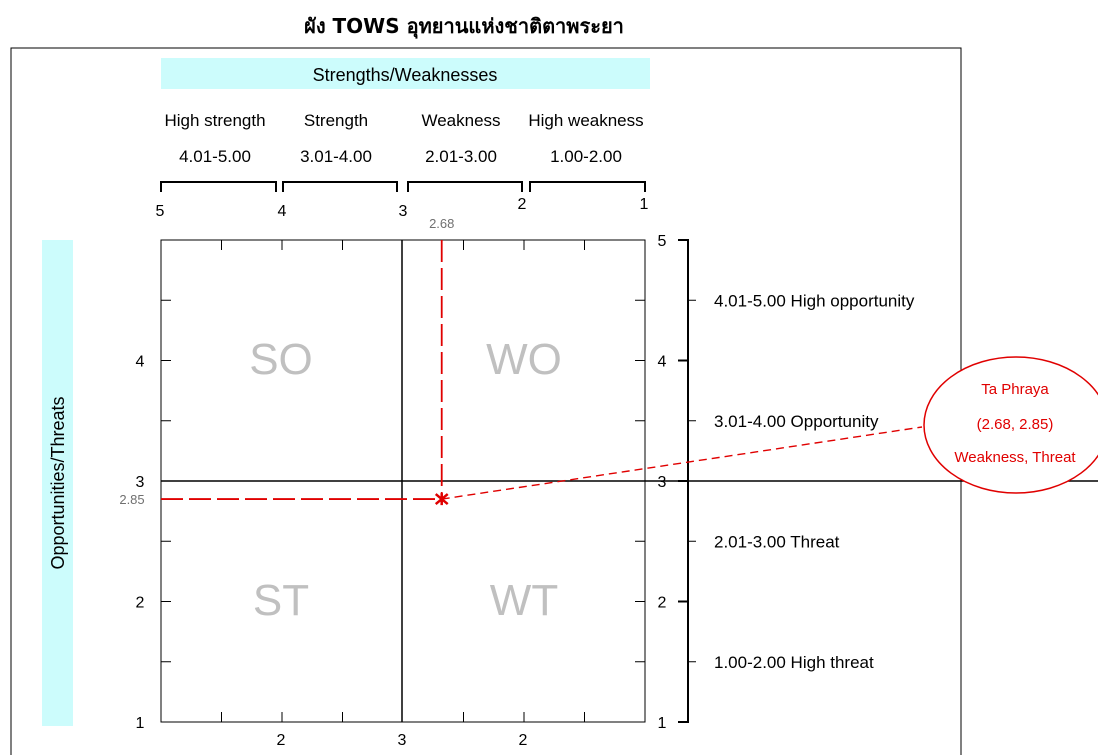 This screenshot has height=755, width=1098. Describe the element at coordinates (794, 662) in the screenshot. I see `y-range-label: 1.00-2.00 High threat` at that location.